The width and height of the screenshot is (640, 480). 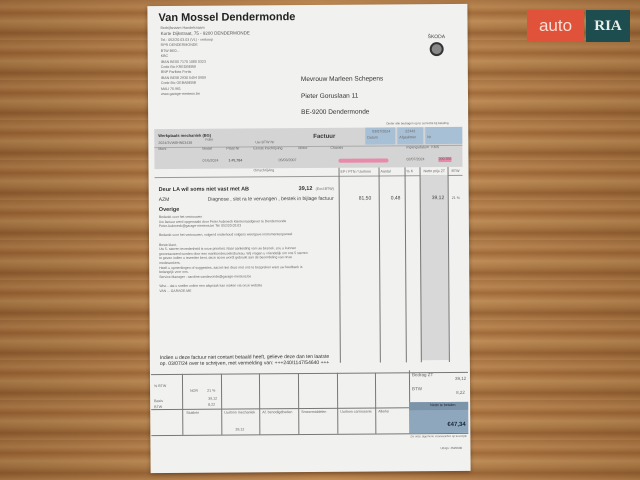 What do you see at coordinates (410, 131) in the screenshot?
I see `invoice-number: 22443` at bounding box center [410, 131].